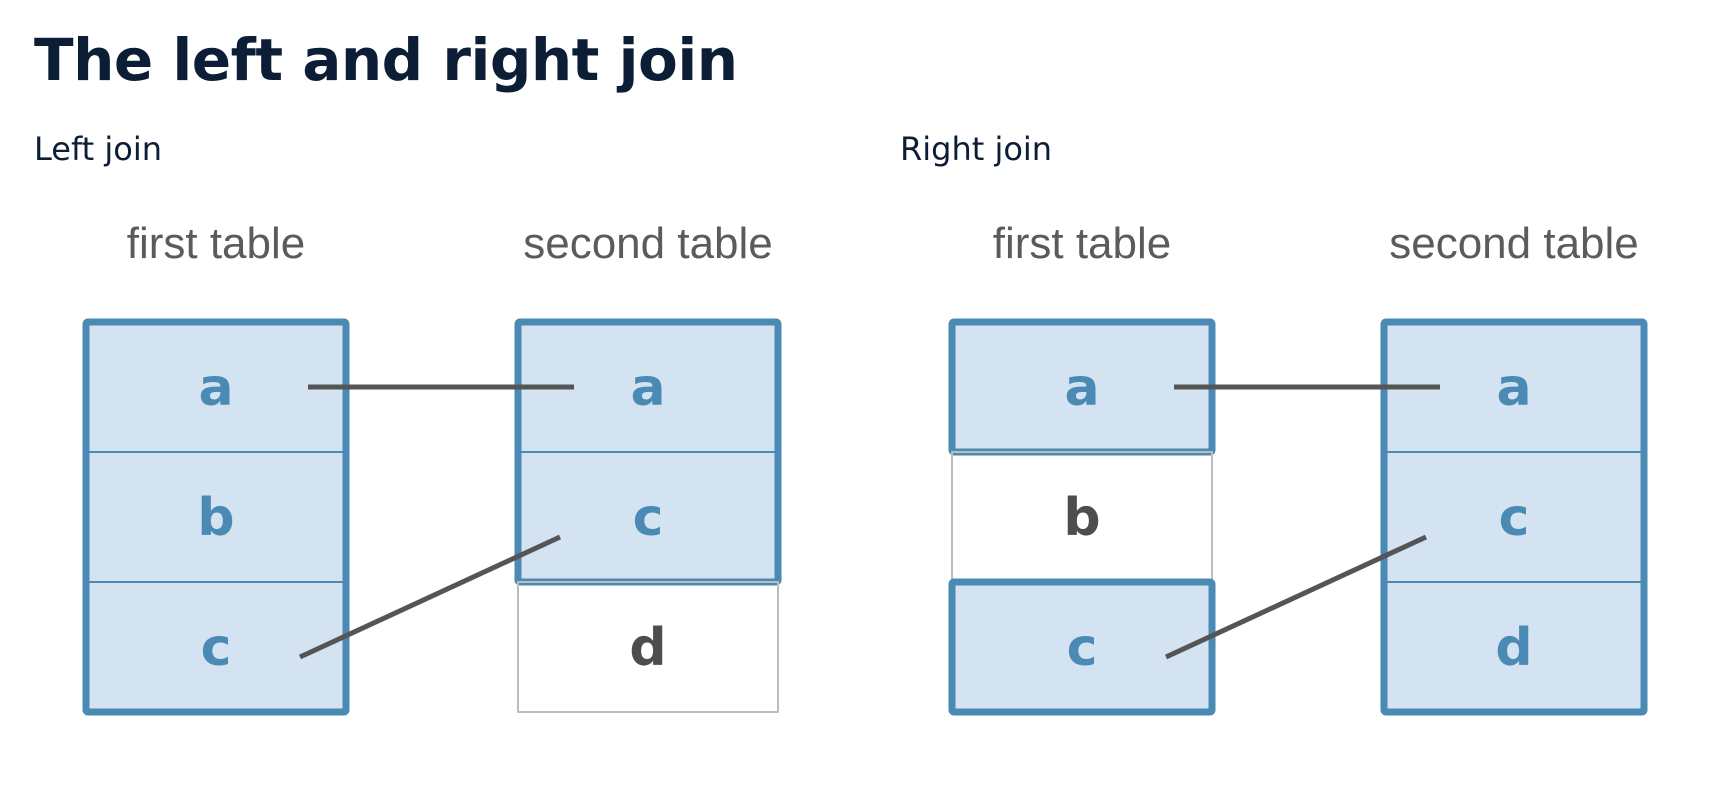 The width and height of the screenshot is (1710, 802). What do you see at coordinates (386, 60) in the screenshot?
I see `page-title: The left and right join` at bounding box center [386, 60].